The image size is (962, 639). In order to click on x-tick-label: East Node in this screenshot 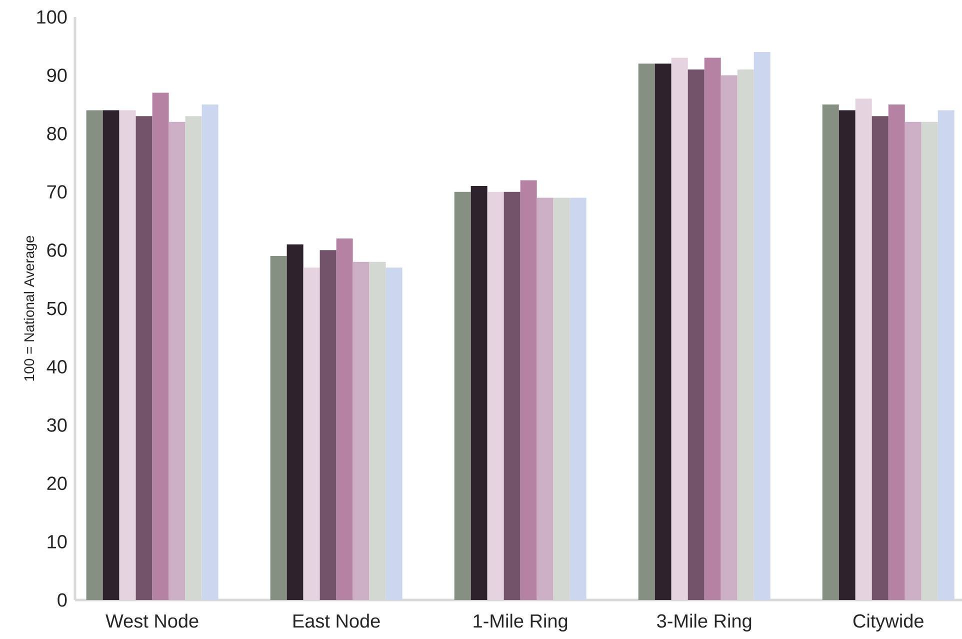, I will do `click(337, 621)`.